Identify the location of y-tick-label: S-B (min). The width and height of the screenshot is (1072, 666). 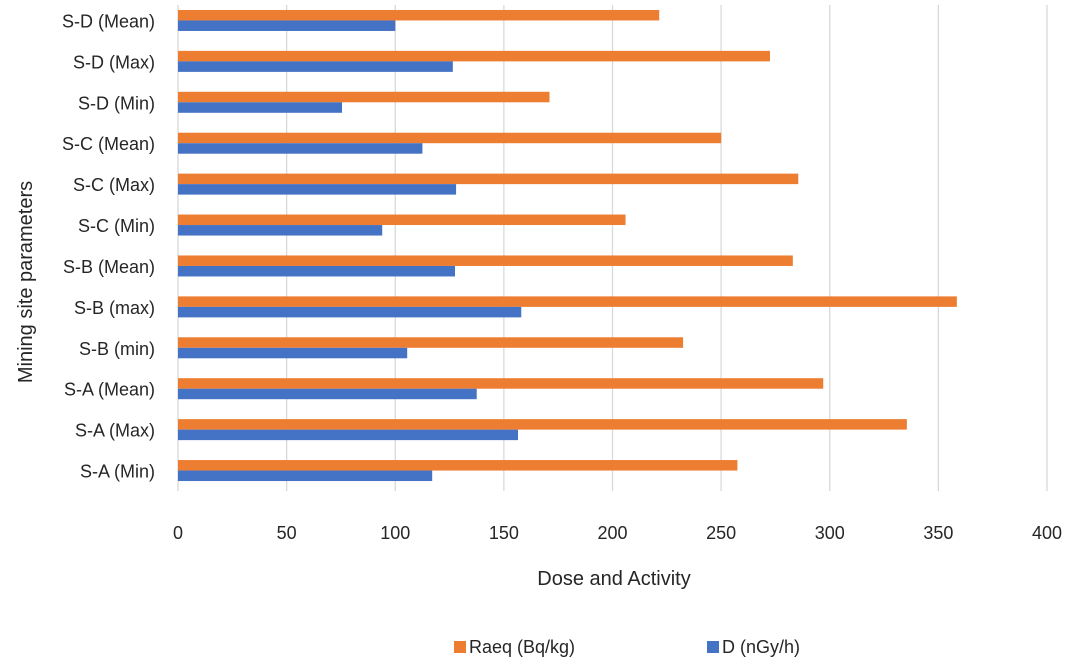
(117, 349).